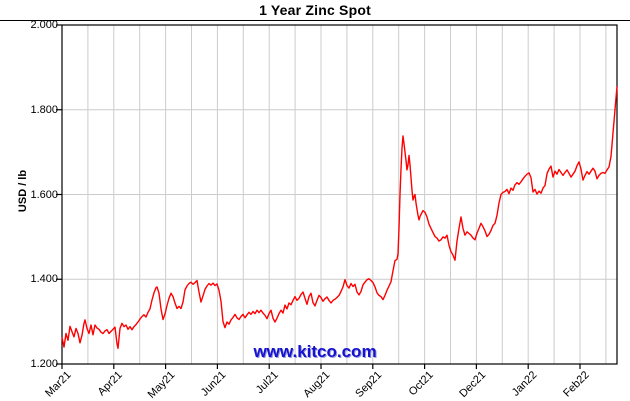  What do you see at coordinates (315, 20) in the screenshot?
I see `title-divider-line` at bounding box center [315, 20].